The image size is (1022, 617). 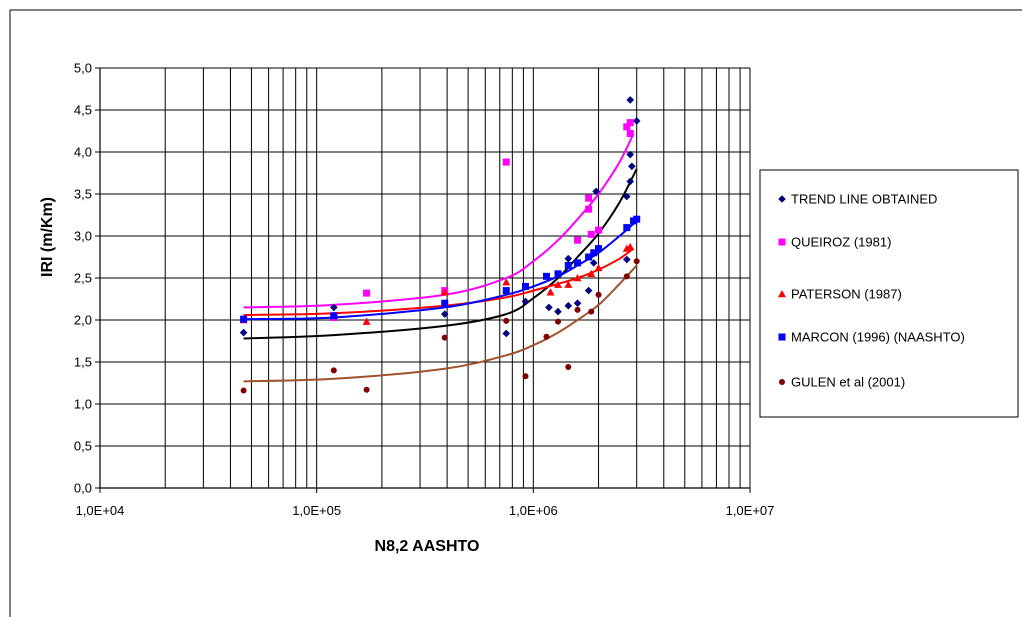 What do you see at coordinates (878, 337) in the screenshot?
I see `legend-label: MARCON (1996) (NAASHTO)` at bounding box center [878, 337].